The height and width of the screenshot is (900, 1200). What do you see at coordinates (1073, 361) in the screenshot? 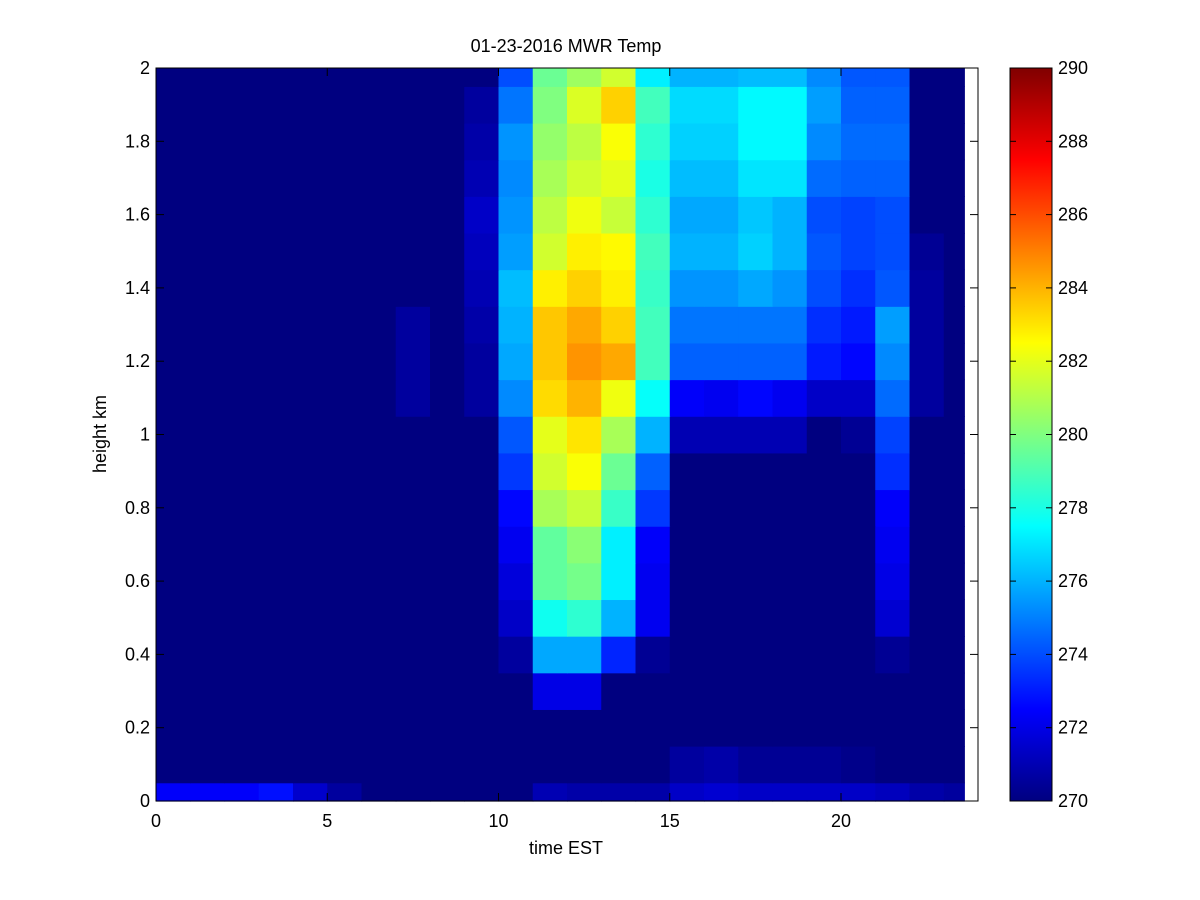
I see `colorbar-tick-label: 282` at bounding box center [1073, 361].